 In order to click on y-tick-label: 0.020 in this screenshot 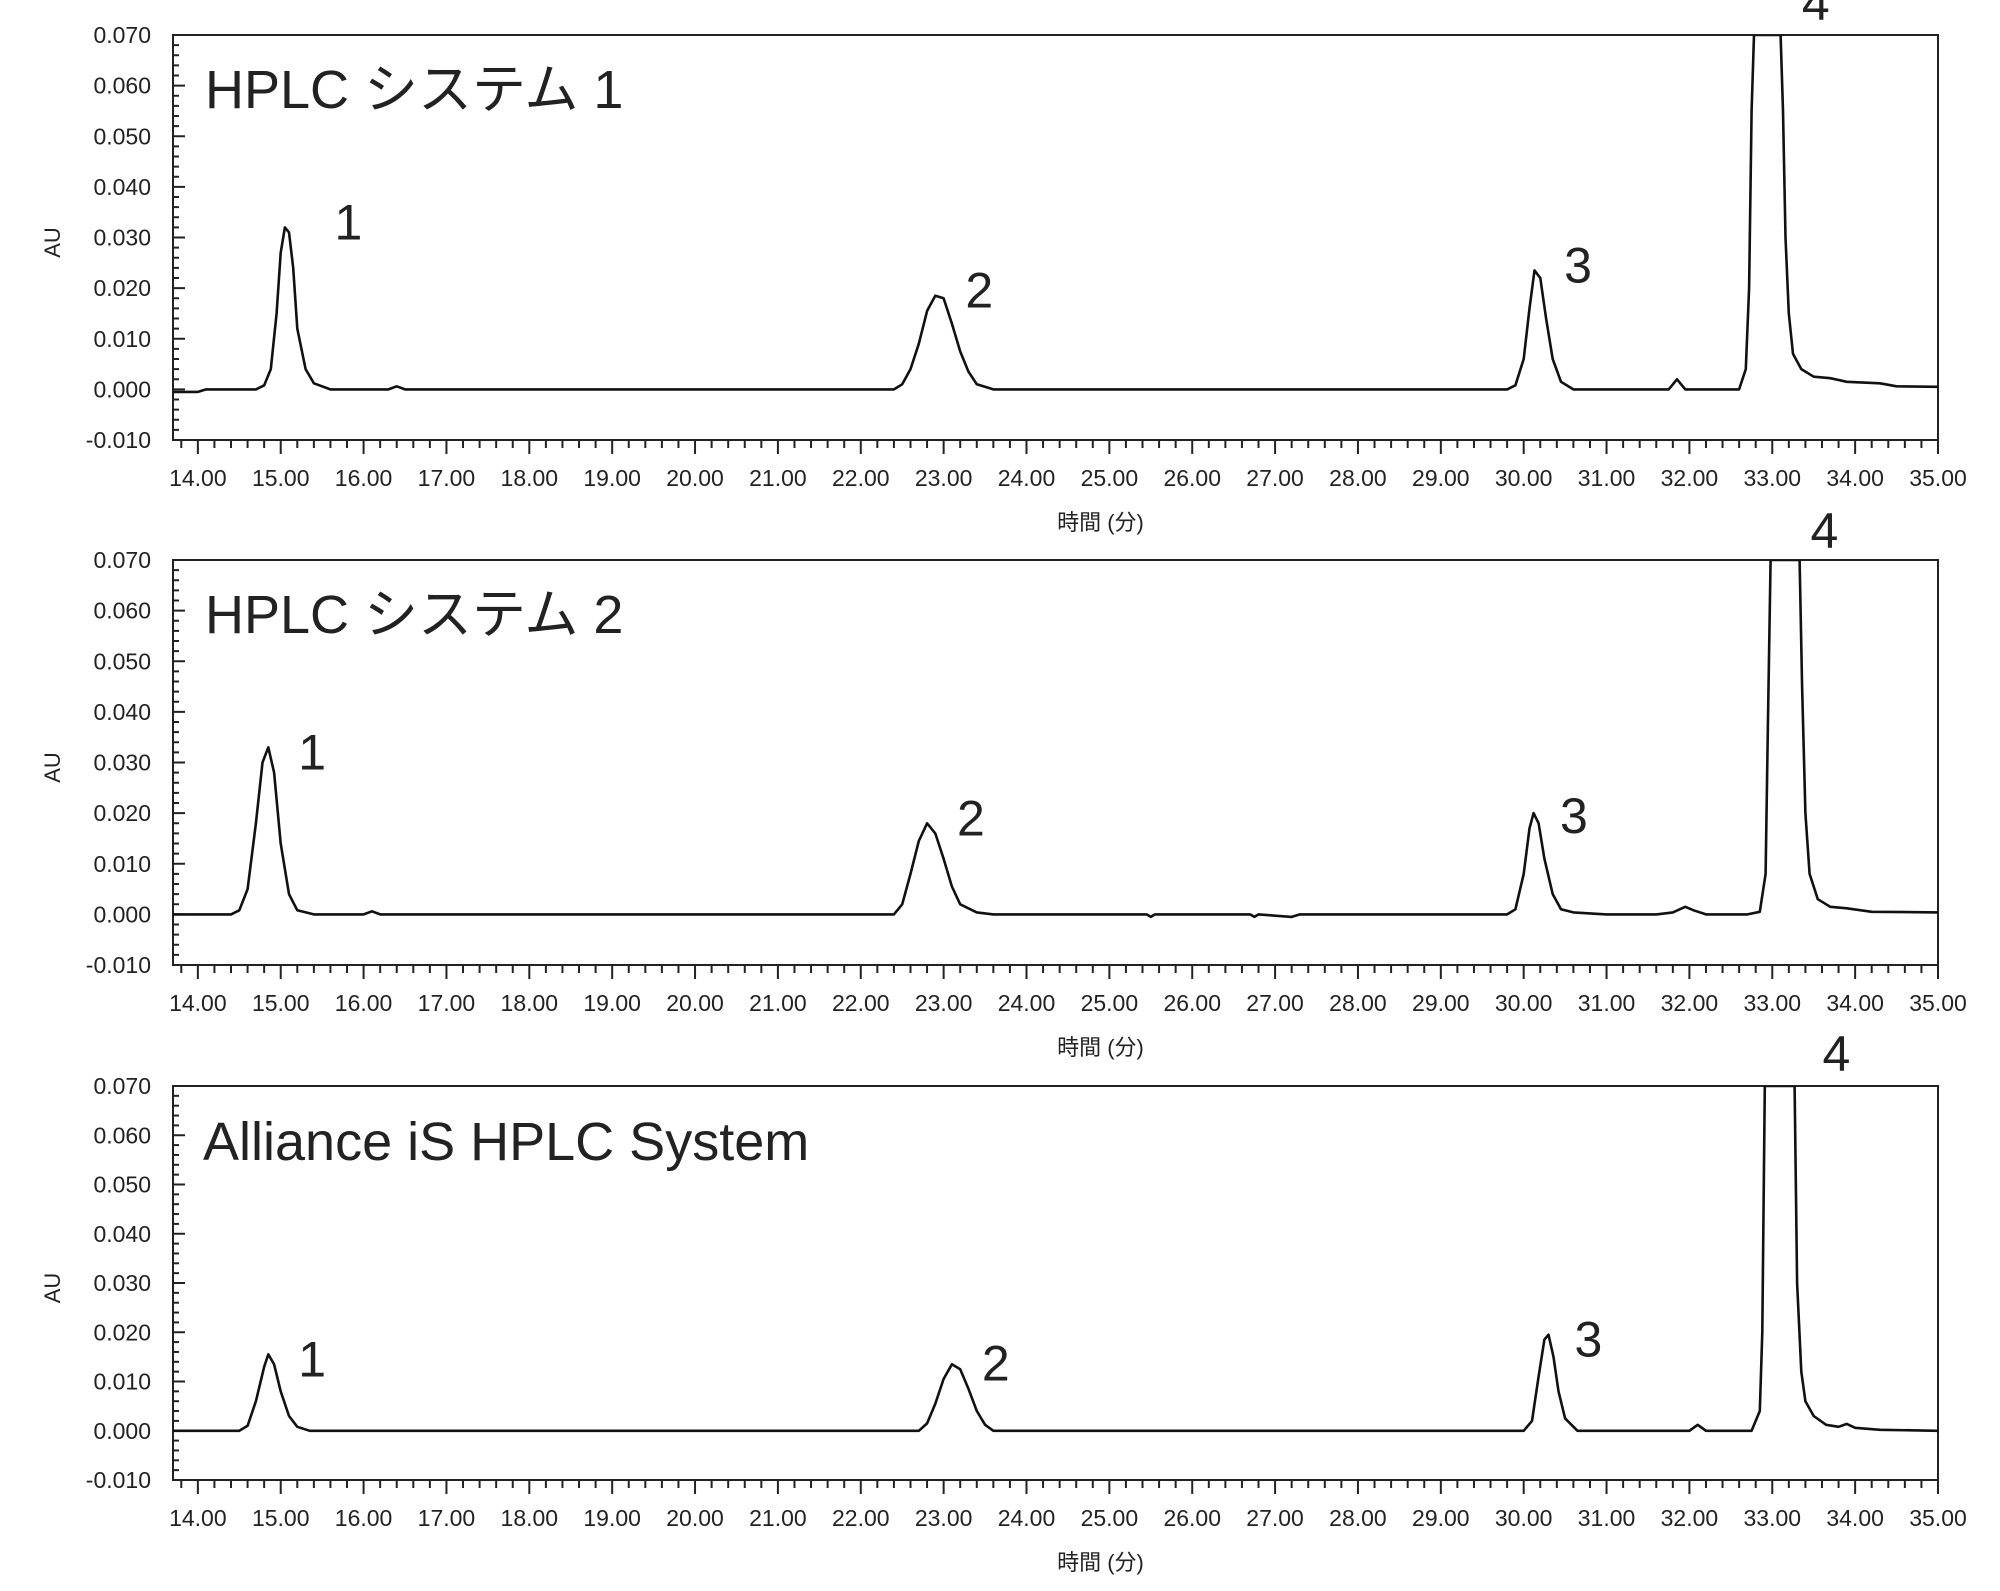, I will do `click(122, 813)`.